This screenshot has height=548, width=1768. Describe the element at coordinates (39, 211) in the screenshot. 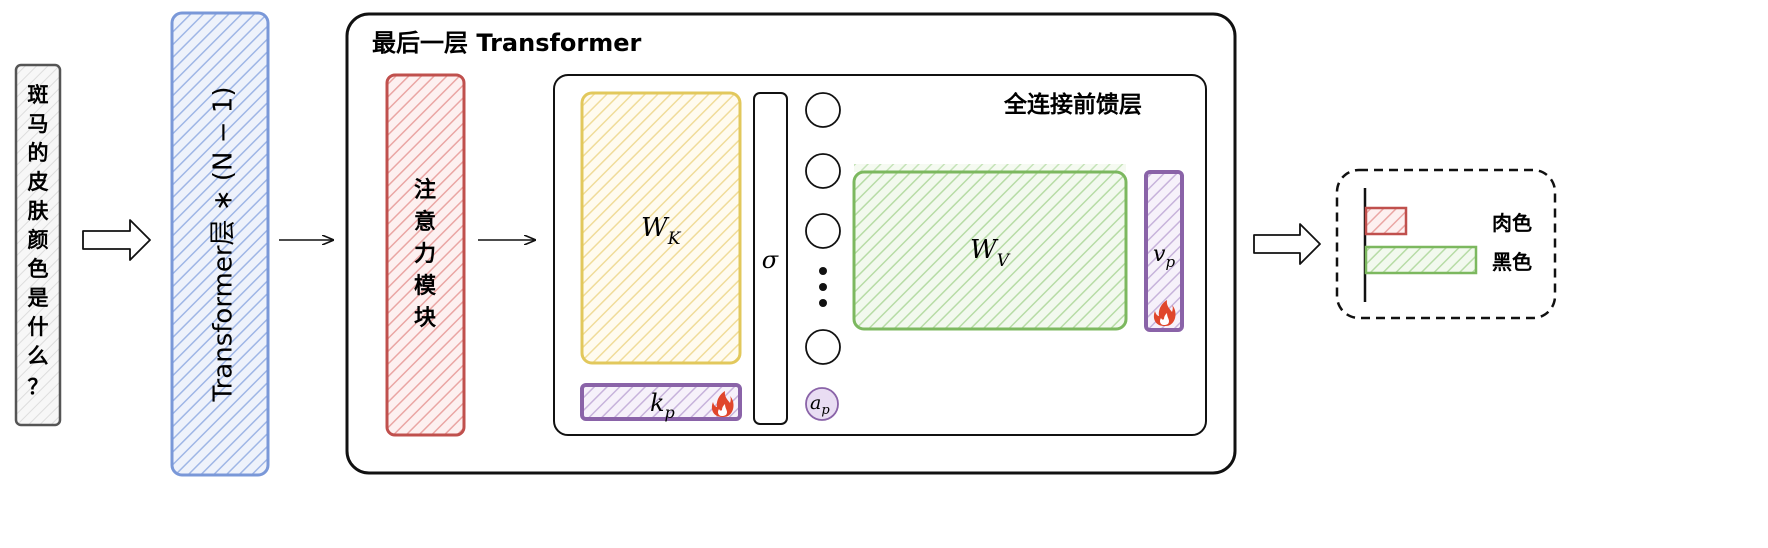

I see `question-char: 肤` at that location.